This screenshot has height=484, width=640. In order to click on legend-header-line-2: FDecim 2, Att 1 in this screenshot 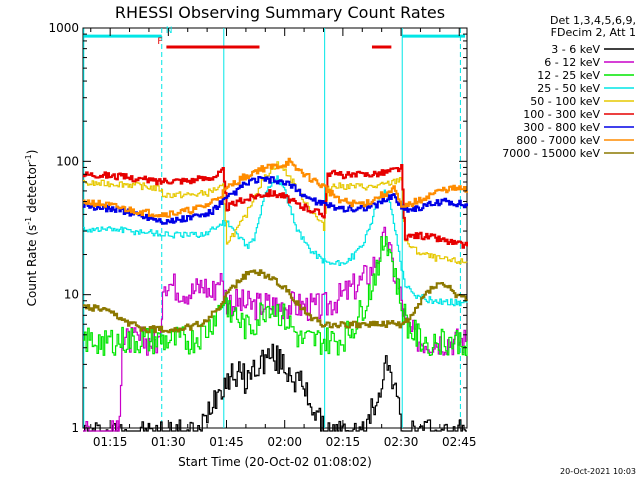, I will do `click(593, 32)`.